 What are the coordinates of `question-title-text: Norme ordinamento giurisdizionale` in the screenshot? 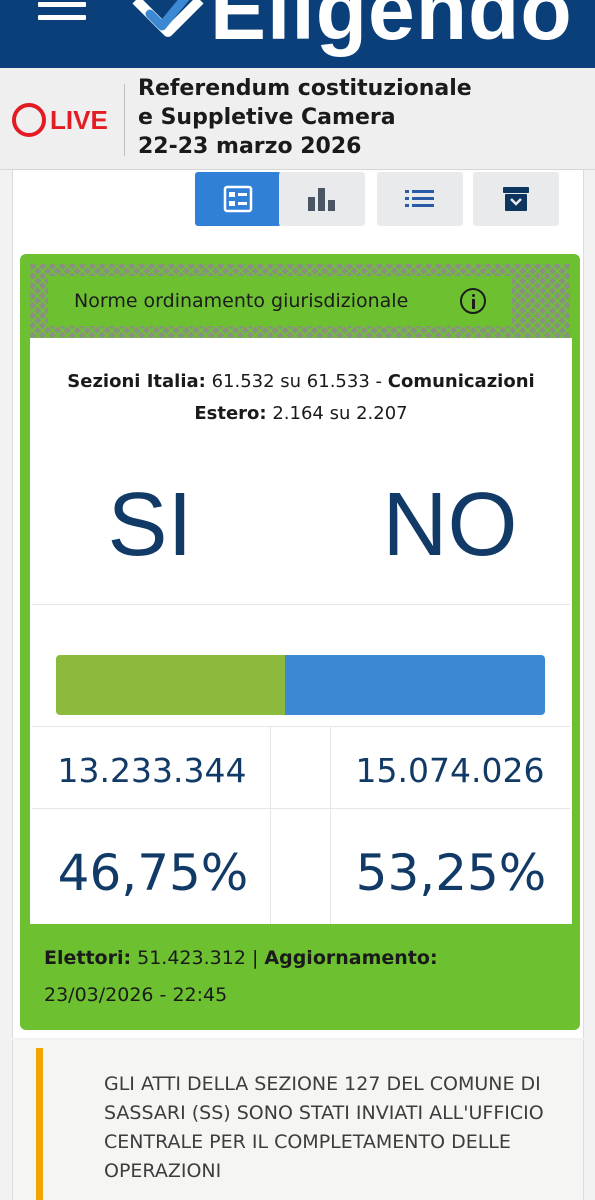 It's located at (241, 301).